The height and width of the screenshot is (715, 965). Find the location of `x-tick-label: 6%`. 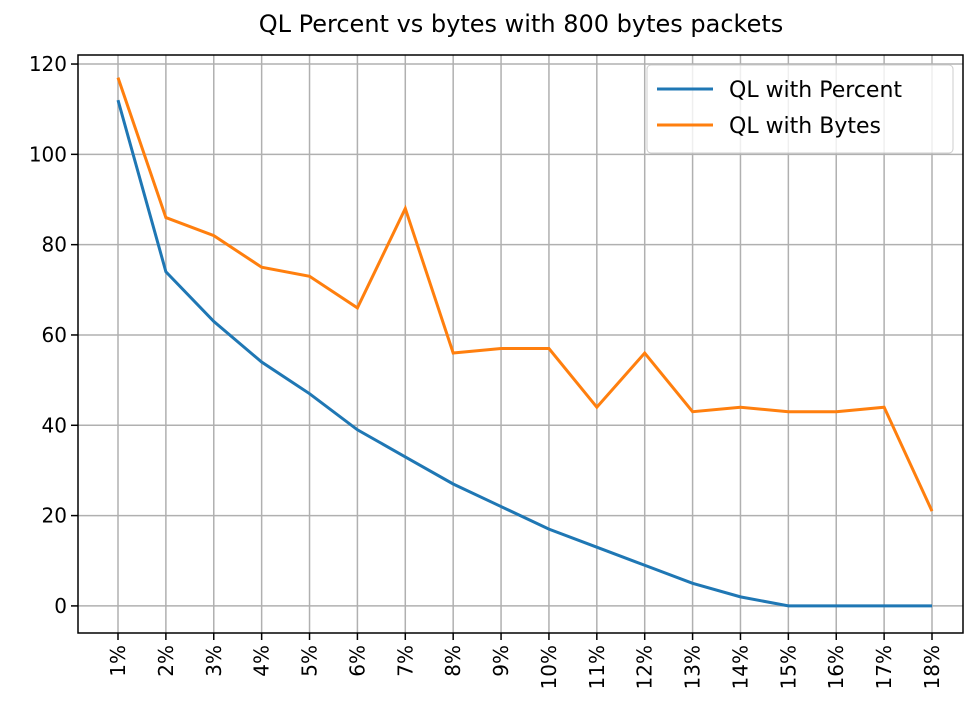

x-tick-label: 6% is located at coordinates (357, 661).